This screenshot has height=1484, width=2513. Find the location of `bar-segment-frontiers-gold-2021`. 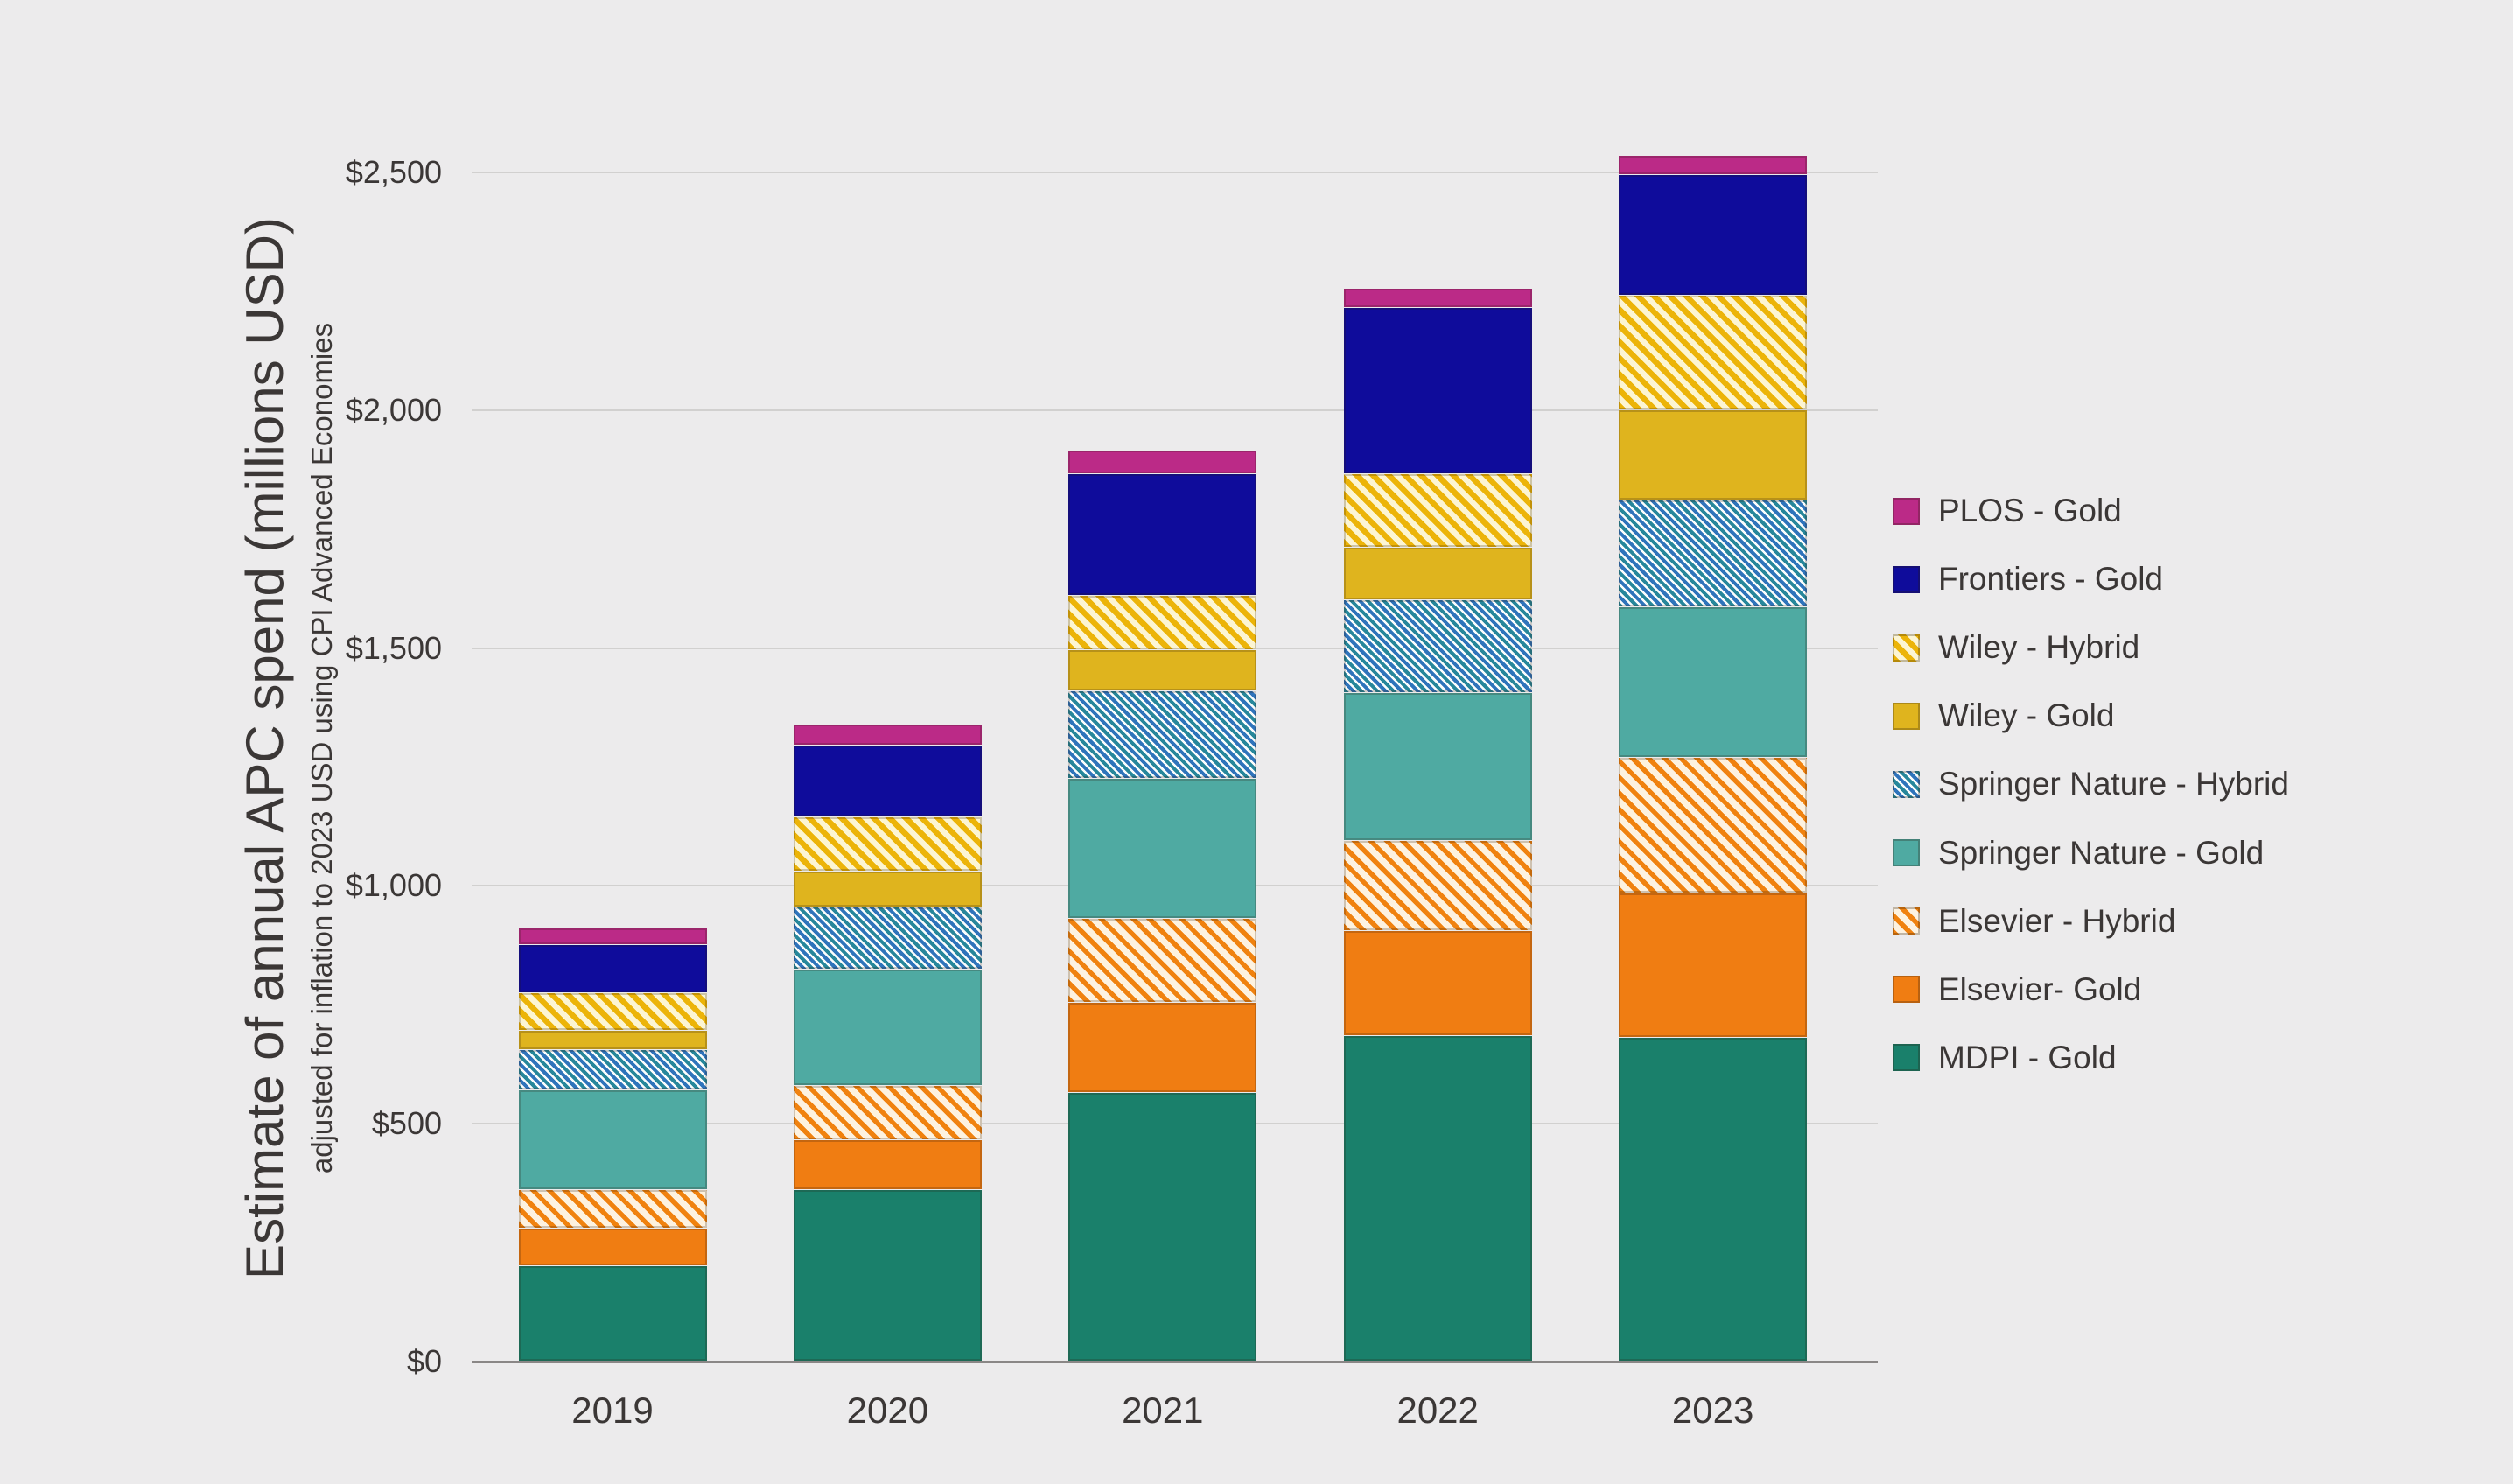

bar-segment-frontiers-gold-2021 is located at coordinates (1162, 534).